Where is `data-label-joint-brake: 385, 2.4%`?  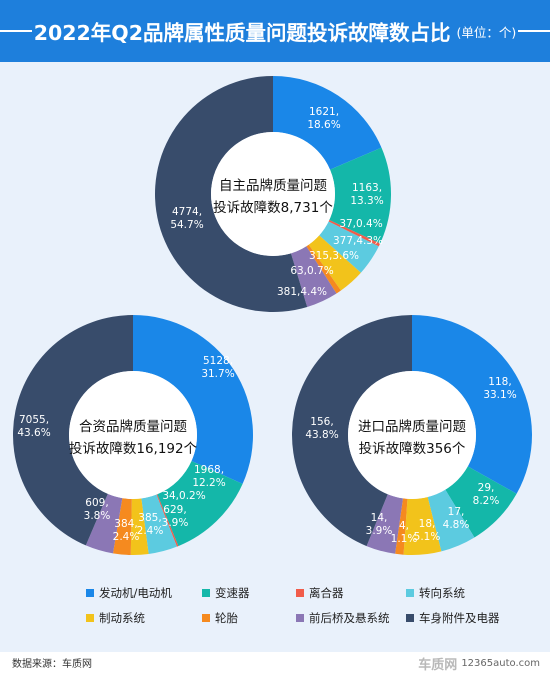 data-label-joint-brake: 385, 2.4% is located at coordinates (150, 524).